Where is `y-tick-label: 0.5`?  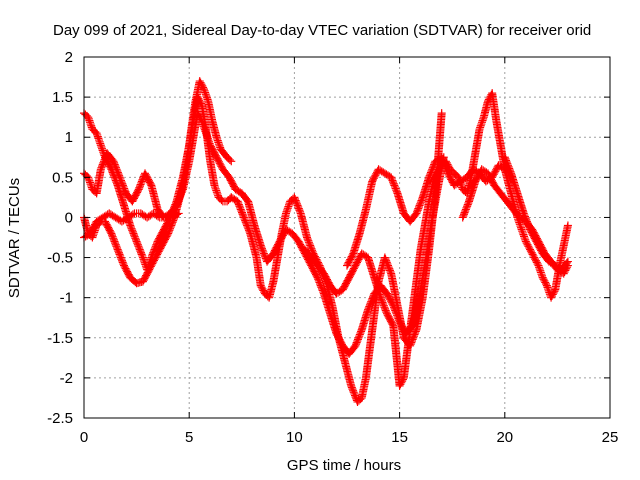 y-tick-label: 0.5 is located at coordinates (62, 177).